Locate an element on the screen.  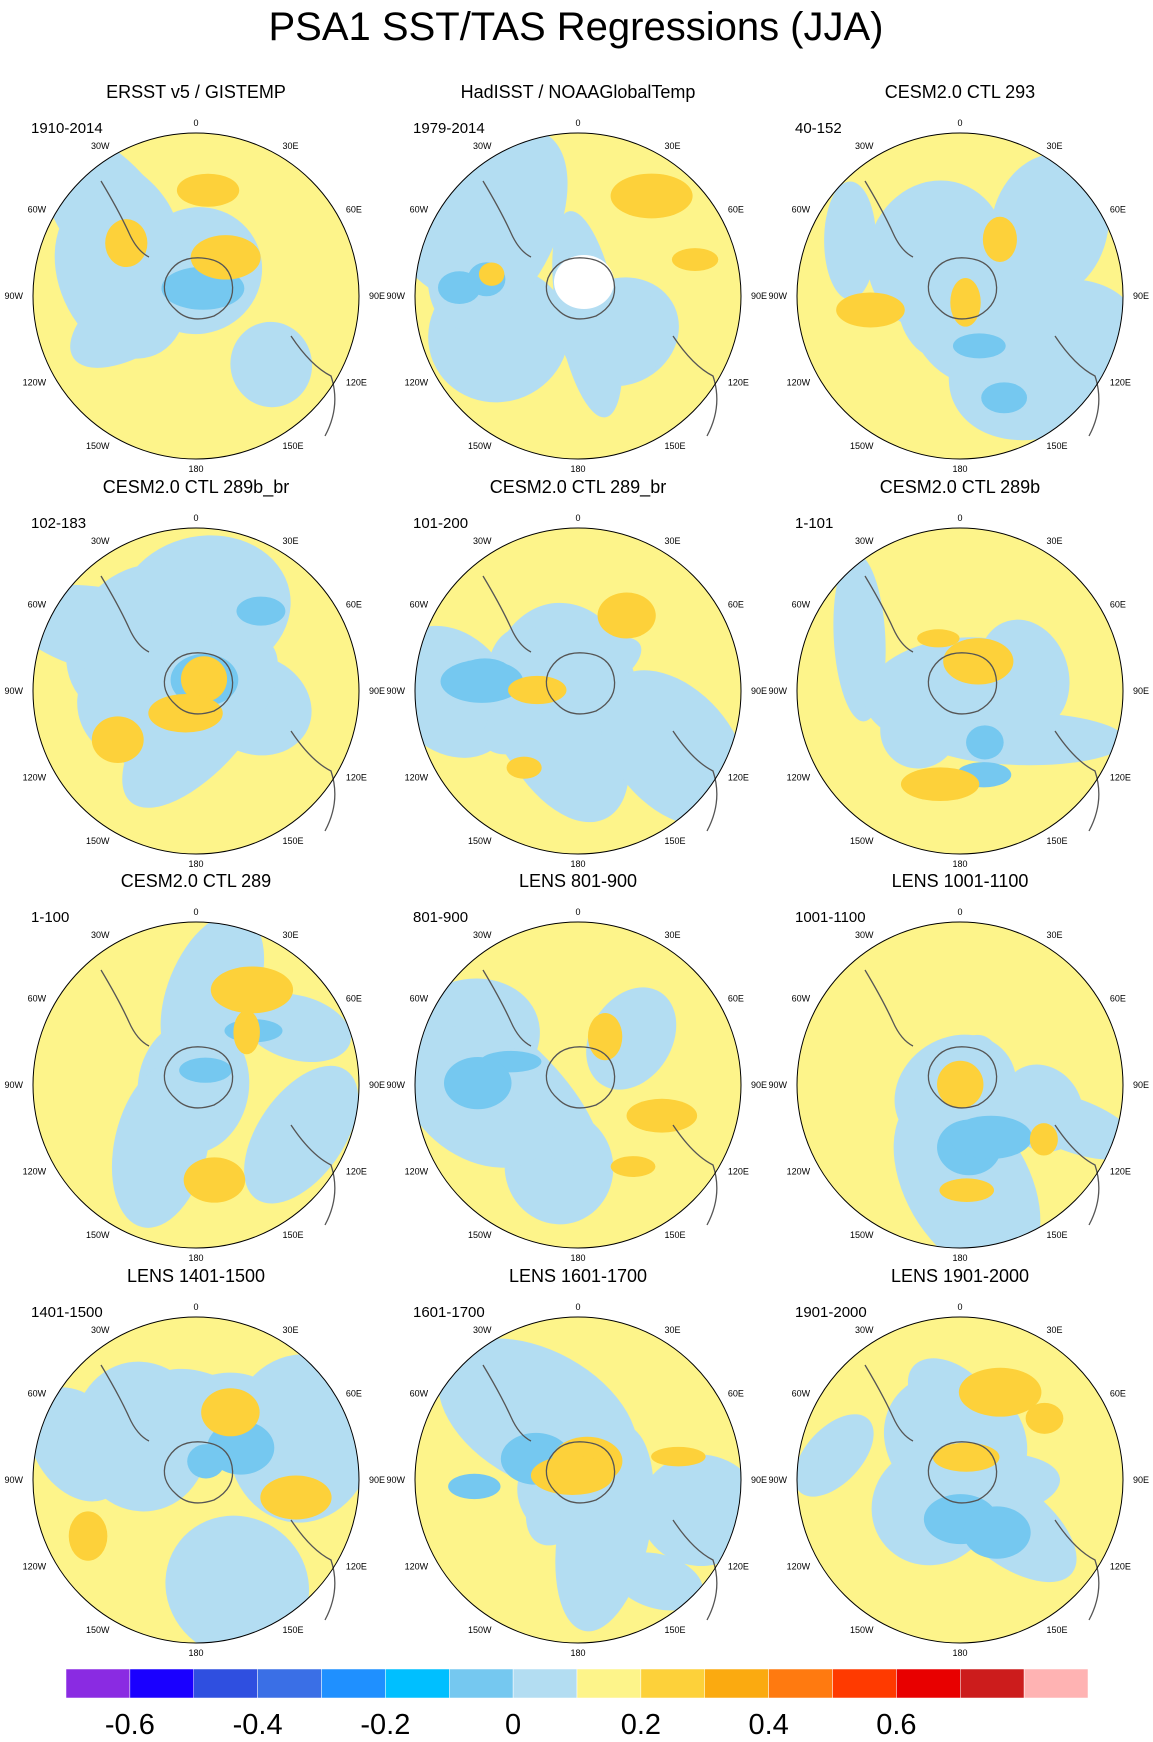
panel-title: LENS 801-900 is located at coordinates (578, 881).